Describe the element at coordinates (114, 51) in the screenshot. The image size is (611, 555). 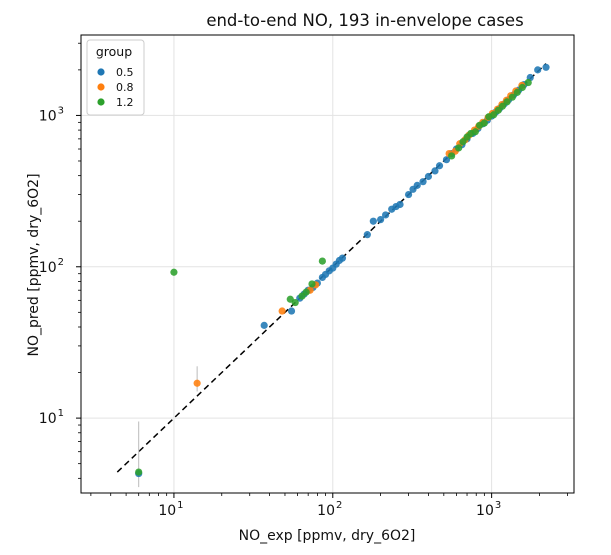
I see `legend-title: group` at that location.